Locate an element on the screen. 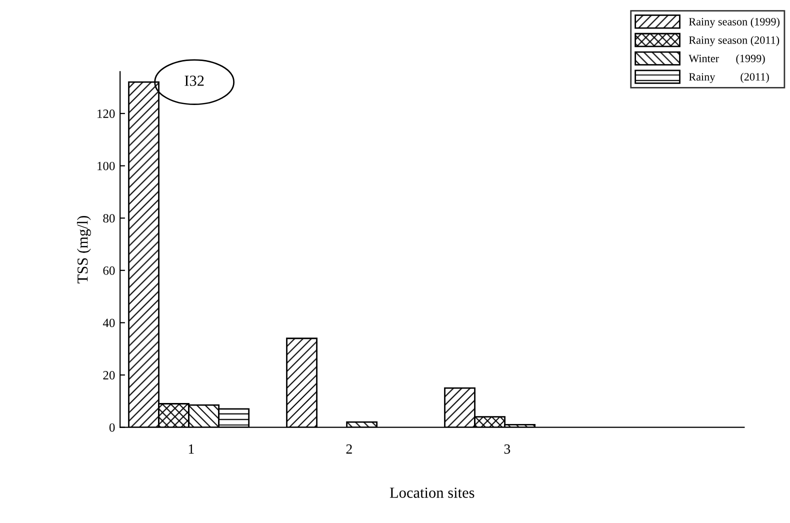  x-tick-label: 1 is located at coordinates (191, 449).